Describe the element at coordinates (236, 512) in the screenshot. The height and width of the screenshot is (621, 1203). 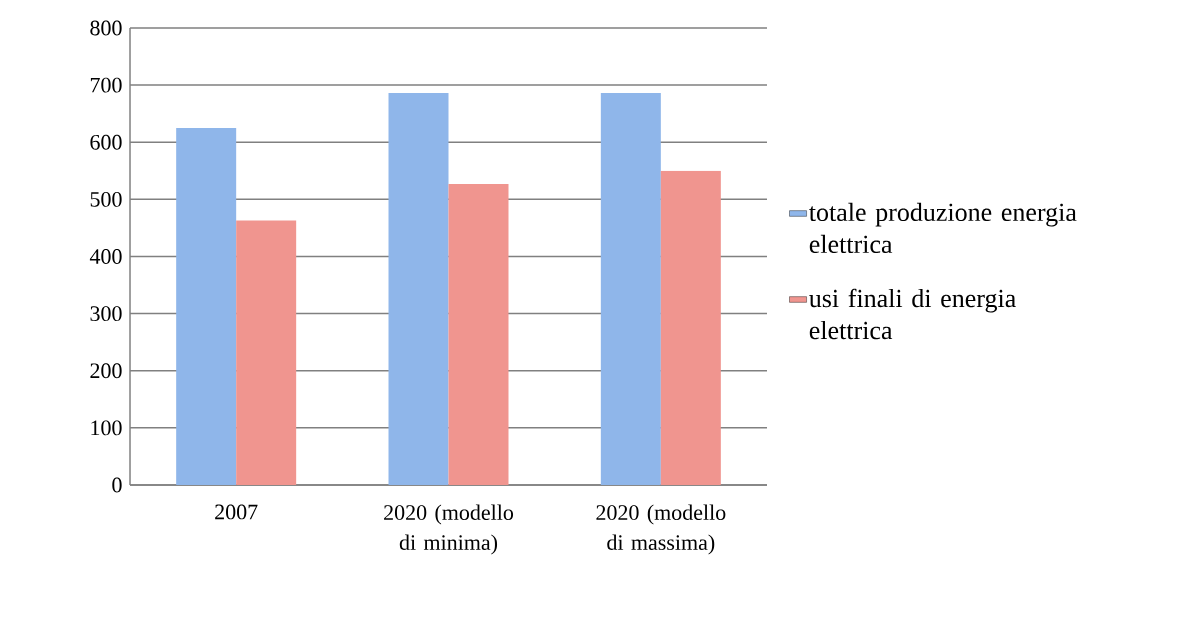
I see `x-tick-label: 2007` at that location.